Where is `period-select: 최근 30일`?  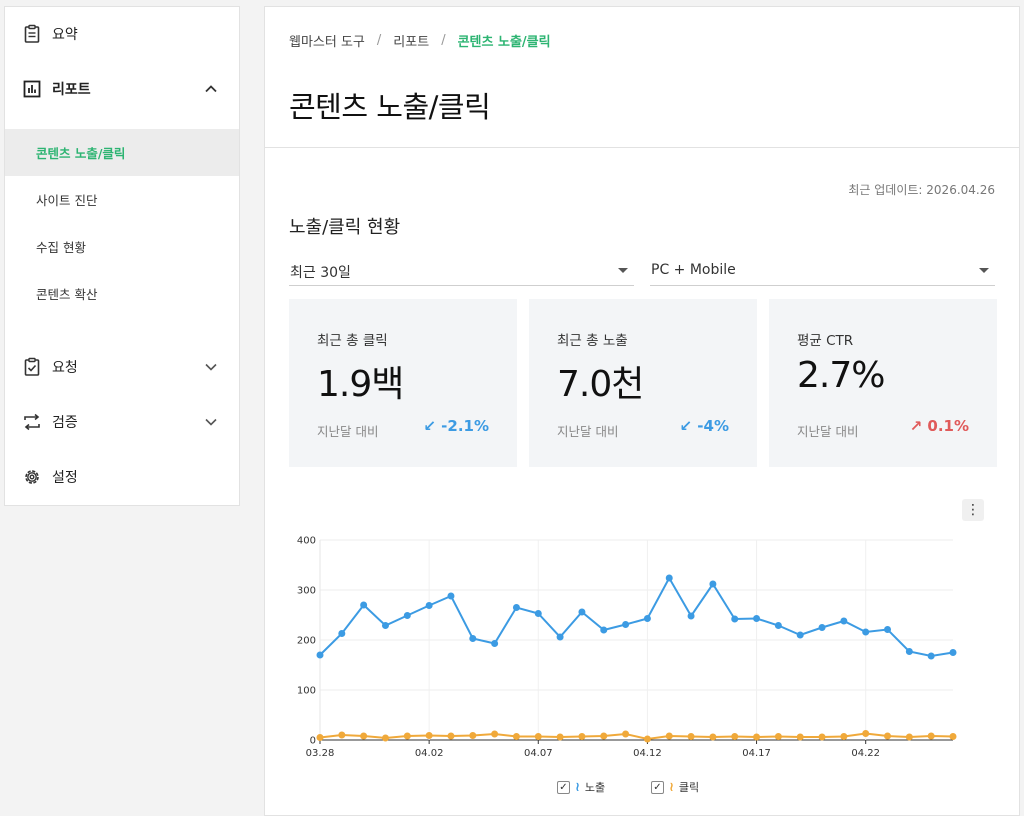 period-select: 최근 30일 is located at coordinates (461, 270).